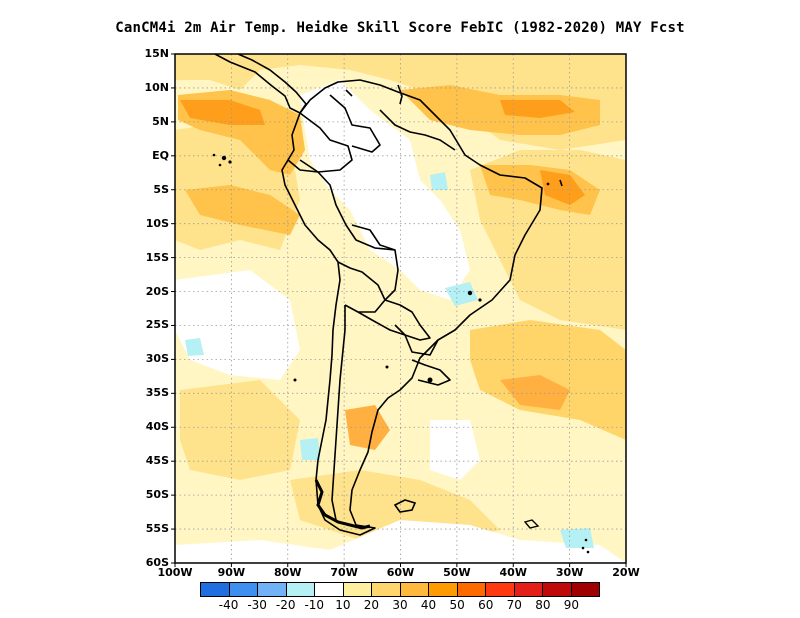 The height and width of the screenshot is (618, 800). What do you see at coordinates (461, 294) in the screenshot?
I see `contour-neg10-brazil` at bounding box center [461, 294].